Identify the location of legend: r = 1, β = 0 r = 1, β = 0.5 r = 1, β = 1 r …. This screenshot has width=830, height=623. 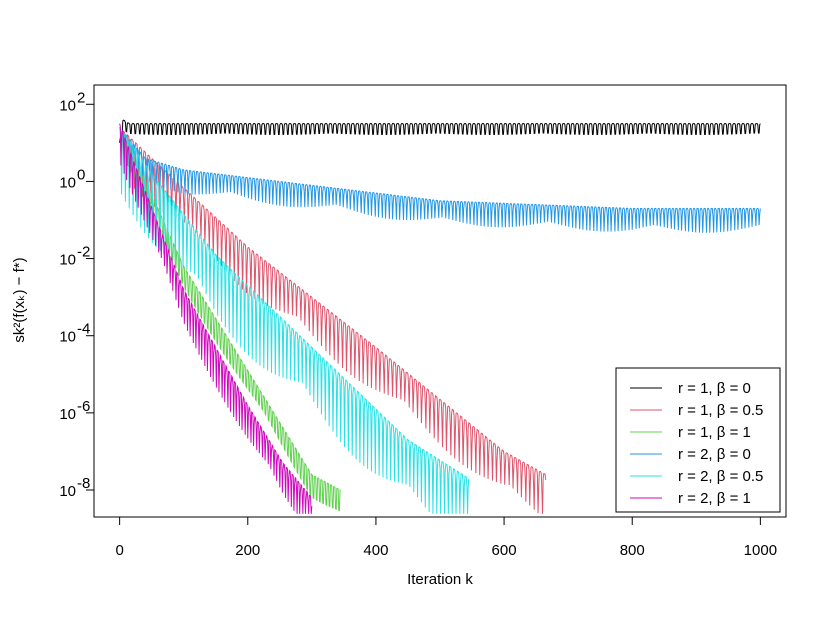
(698, 440).